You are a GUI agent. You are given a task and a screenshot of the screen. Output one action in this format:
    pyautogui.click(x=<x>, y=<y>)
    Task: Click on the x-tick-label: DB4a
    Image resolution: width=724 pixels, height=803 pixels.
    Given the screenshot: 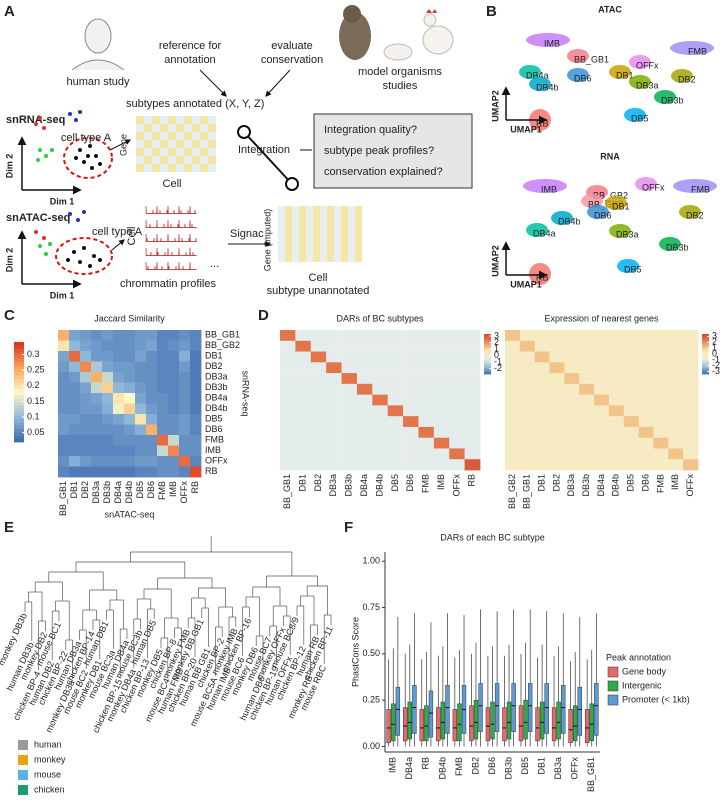 What is the action you would take?
    pyautogui.click(x=118, y=492)
    